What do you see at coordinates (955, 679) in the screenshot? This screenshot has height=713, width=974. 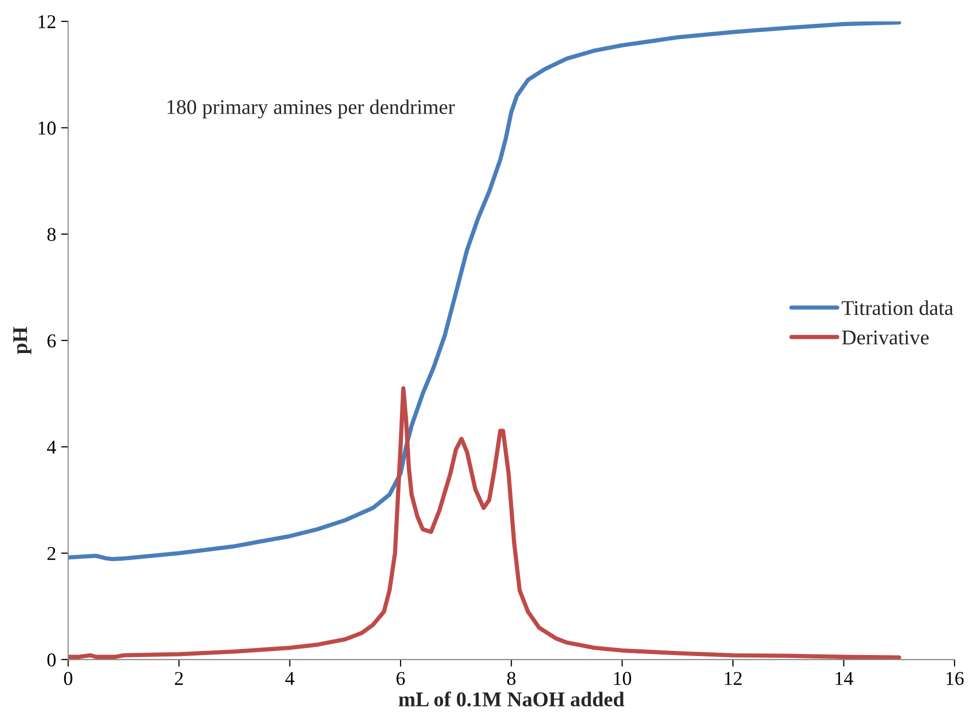 I see `x-tick-label: 16` at bounding box center [955, 679].